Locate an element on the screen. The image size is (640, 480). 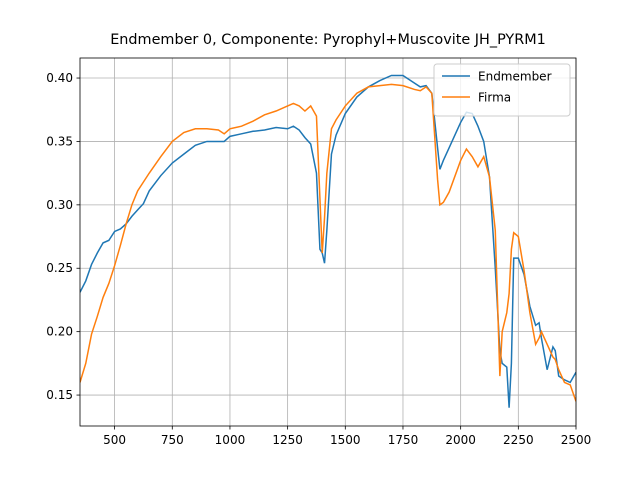
x-tick-label: 2250 is located at coordinates (518, 440).